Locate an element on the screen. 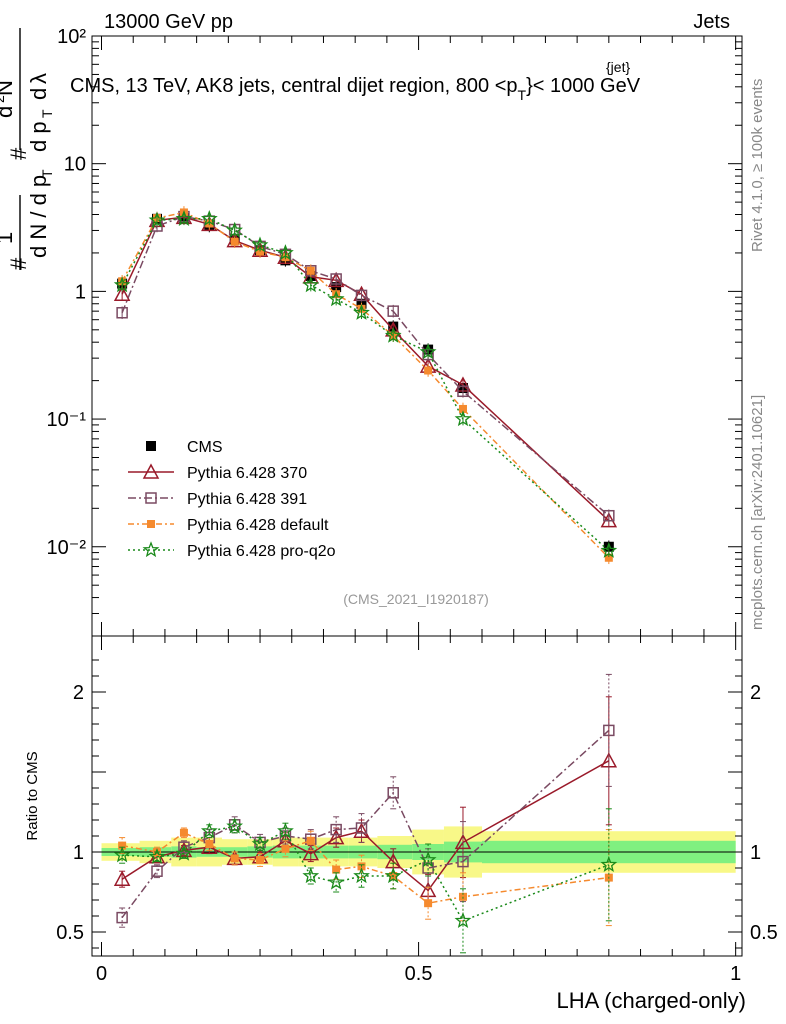  ratio-y-tick-label: 0.5 is located at coordinates (764, 933).